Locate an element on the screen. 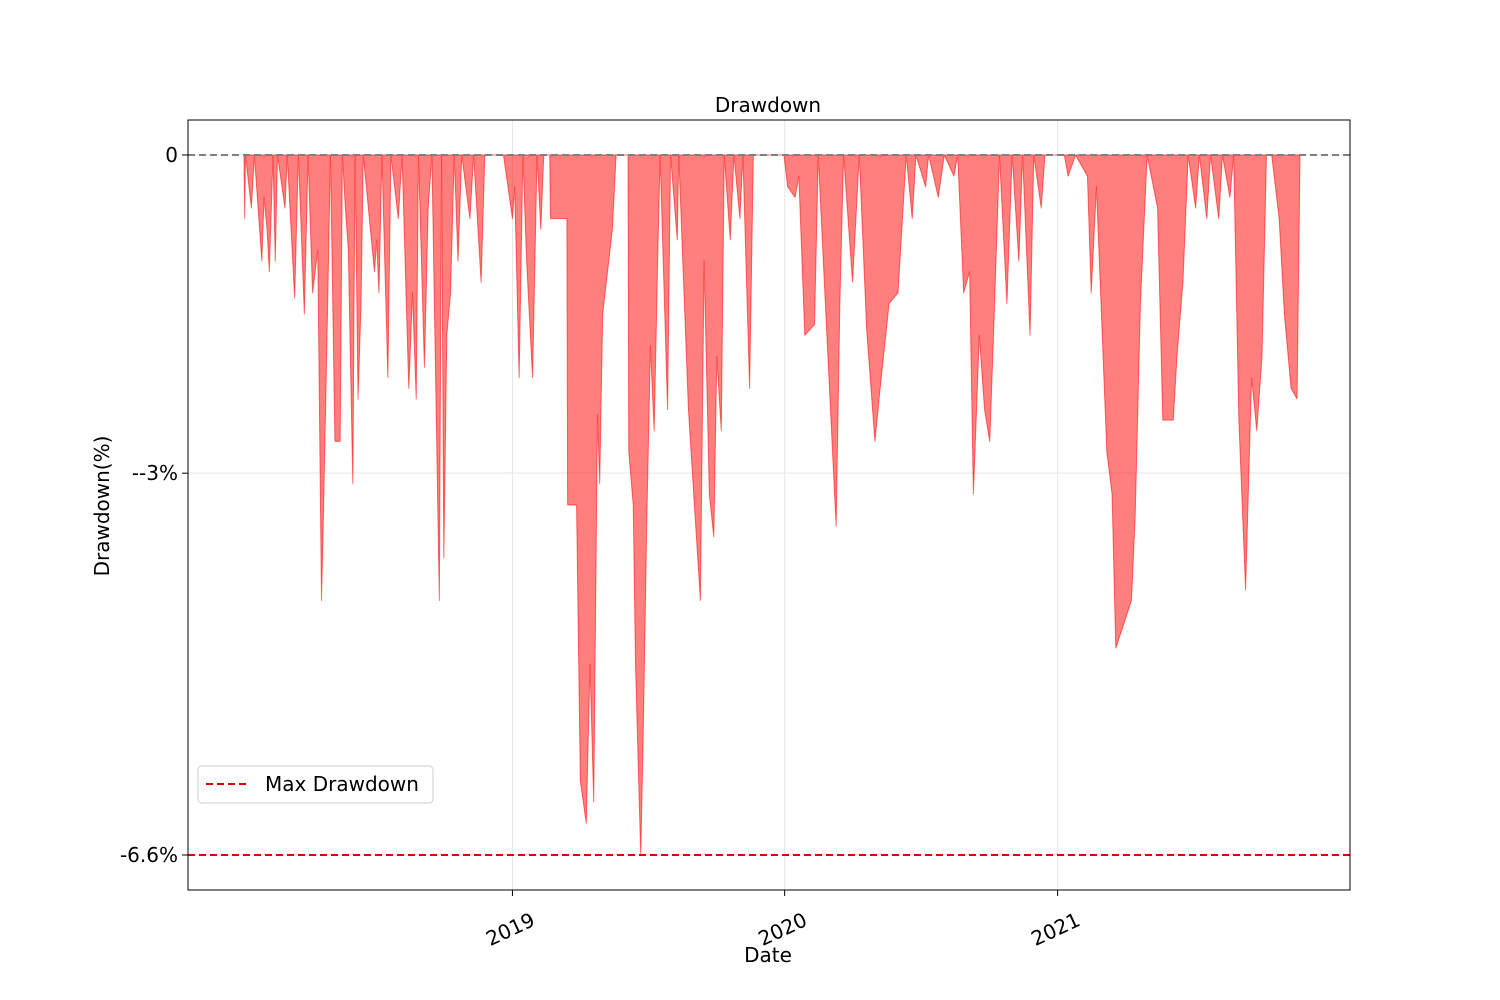 The height and width of the screenshot is (1000, 1500). legend-box is located at coordinates (315, 784).